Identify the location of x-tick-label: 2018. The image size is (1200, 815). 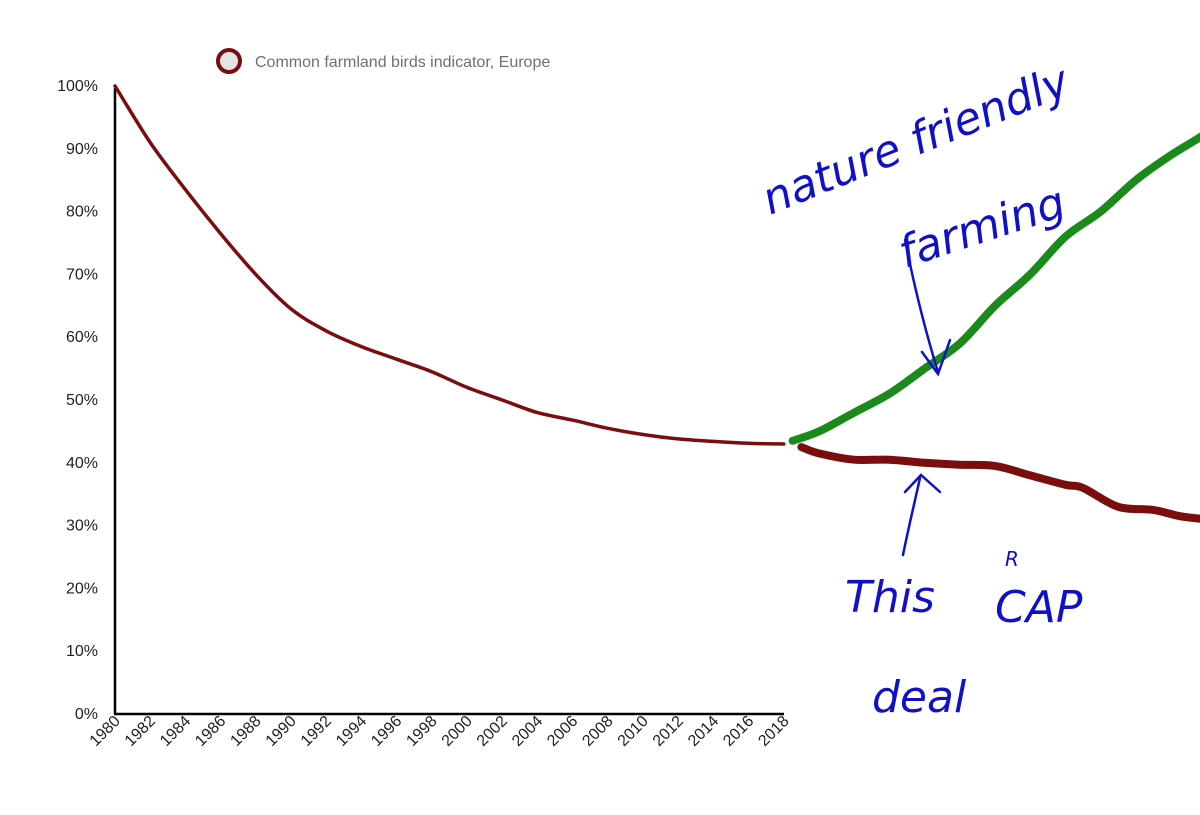
(773, 731).